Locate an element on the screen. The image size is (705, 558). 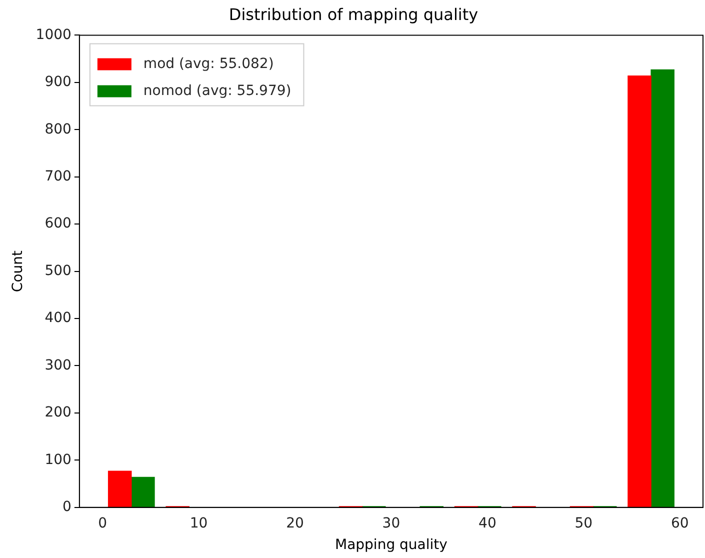
y-tick-label: 700 is located at coordinates (58, 176).